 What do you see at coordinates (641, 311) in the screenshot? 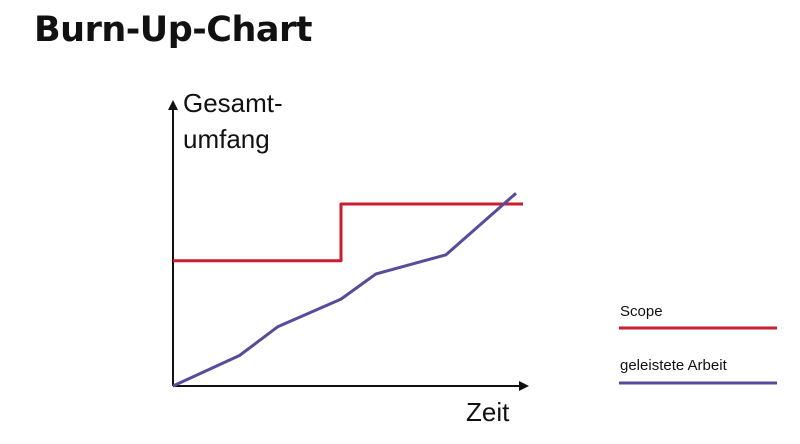
I see `legend-label-scope: Scope` at bounding box center [641, 311].